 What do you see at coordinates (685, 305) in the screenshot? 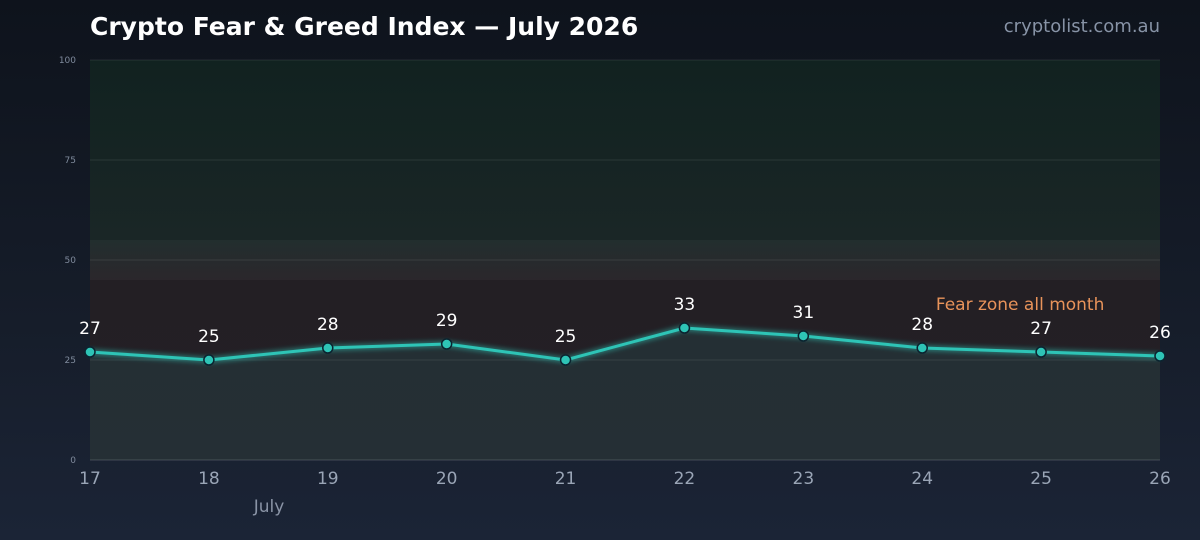
I see `data-label: 33` at bounding box center [685, 305].